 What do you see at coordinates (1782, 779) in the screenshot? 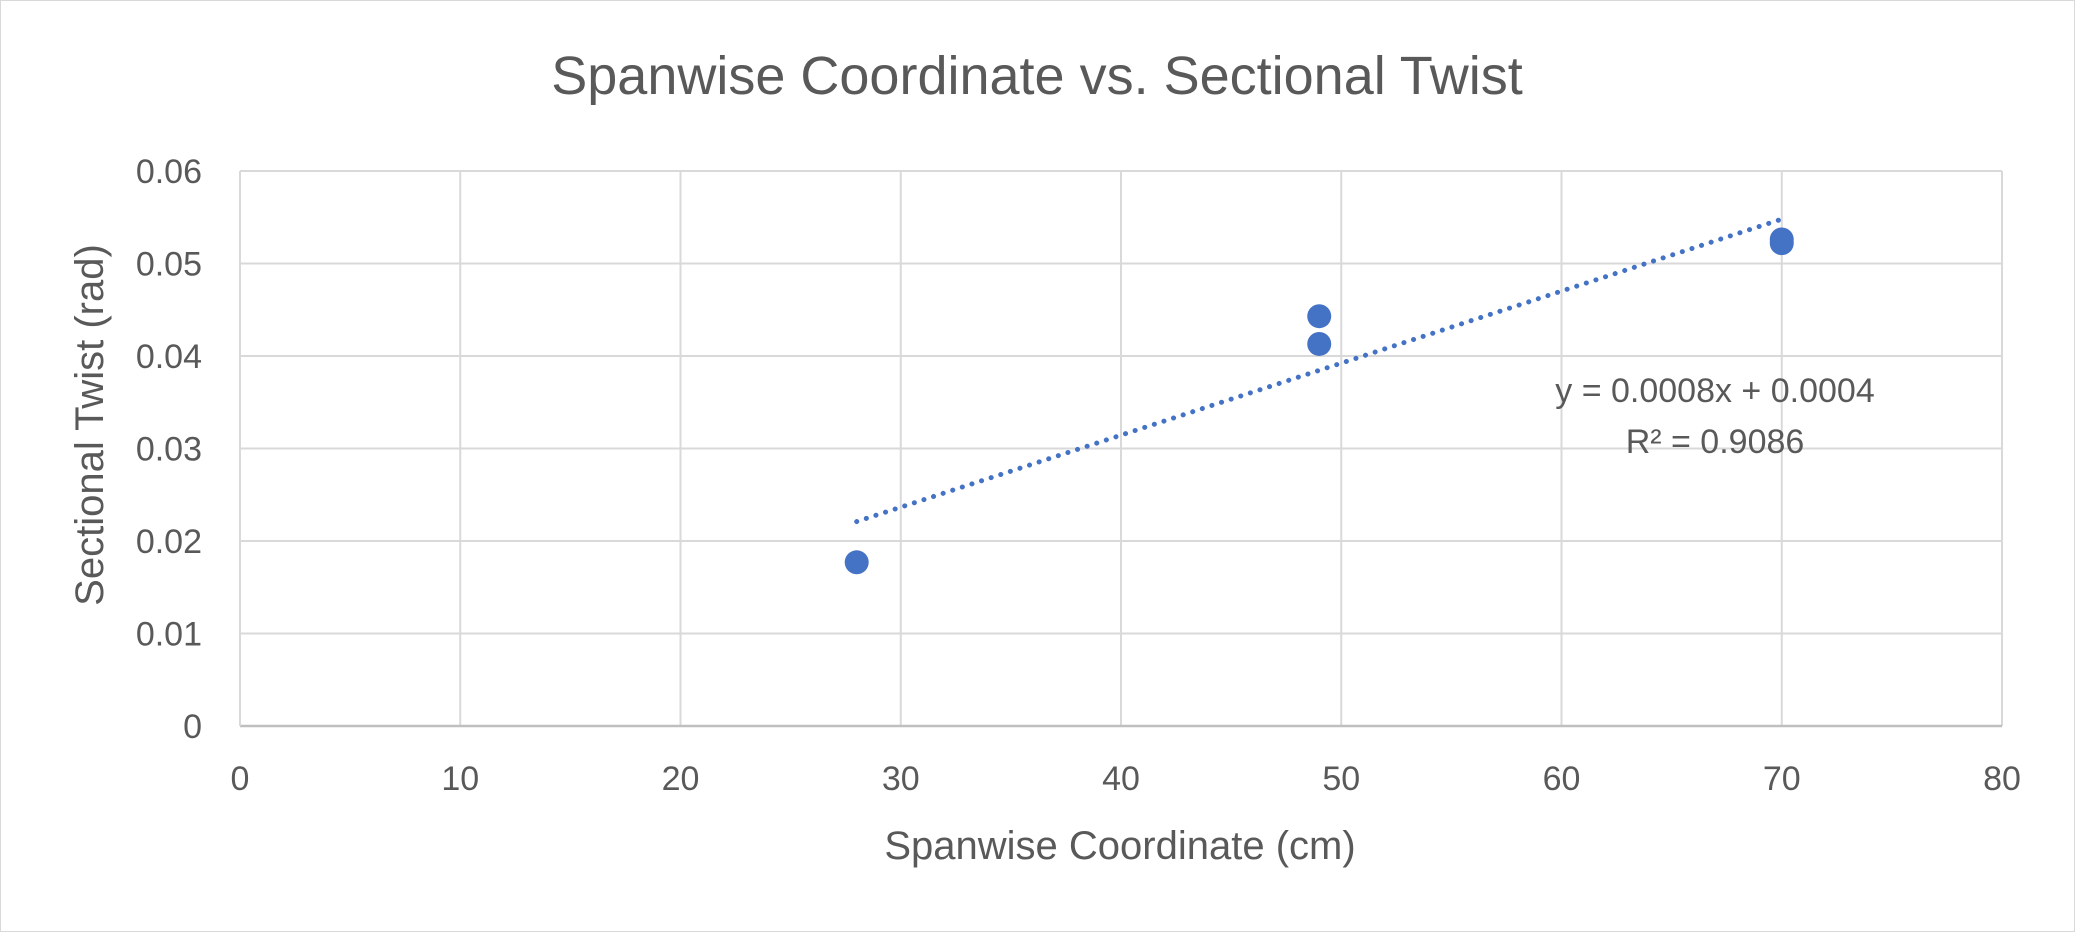
I see `x-tick-label: 70` at bounding box center [1782, 779].